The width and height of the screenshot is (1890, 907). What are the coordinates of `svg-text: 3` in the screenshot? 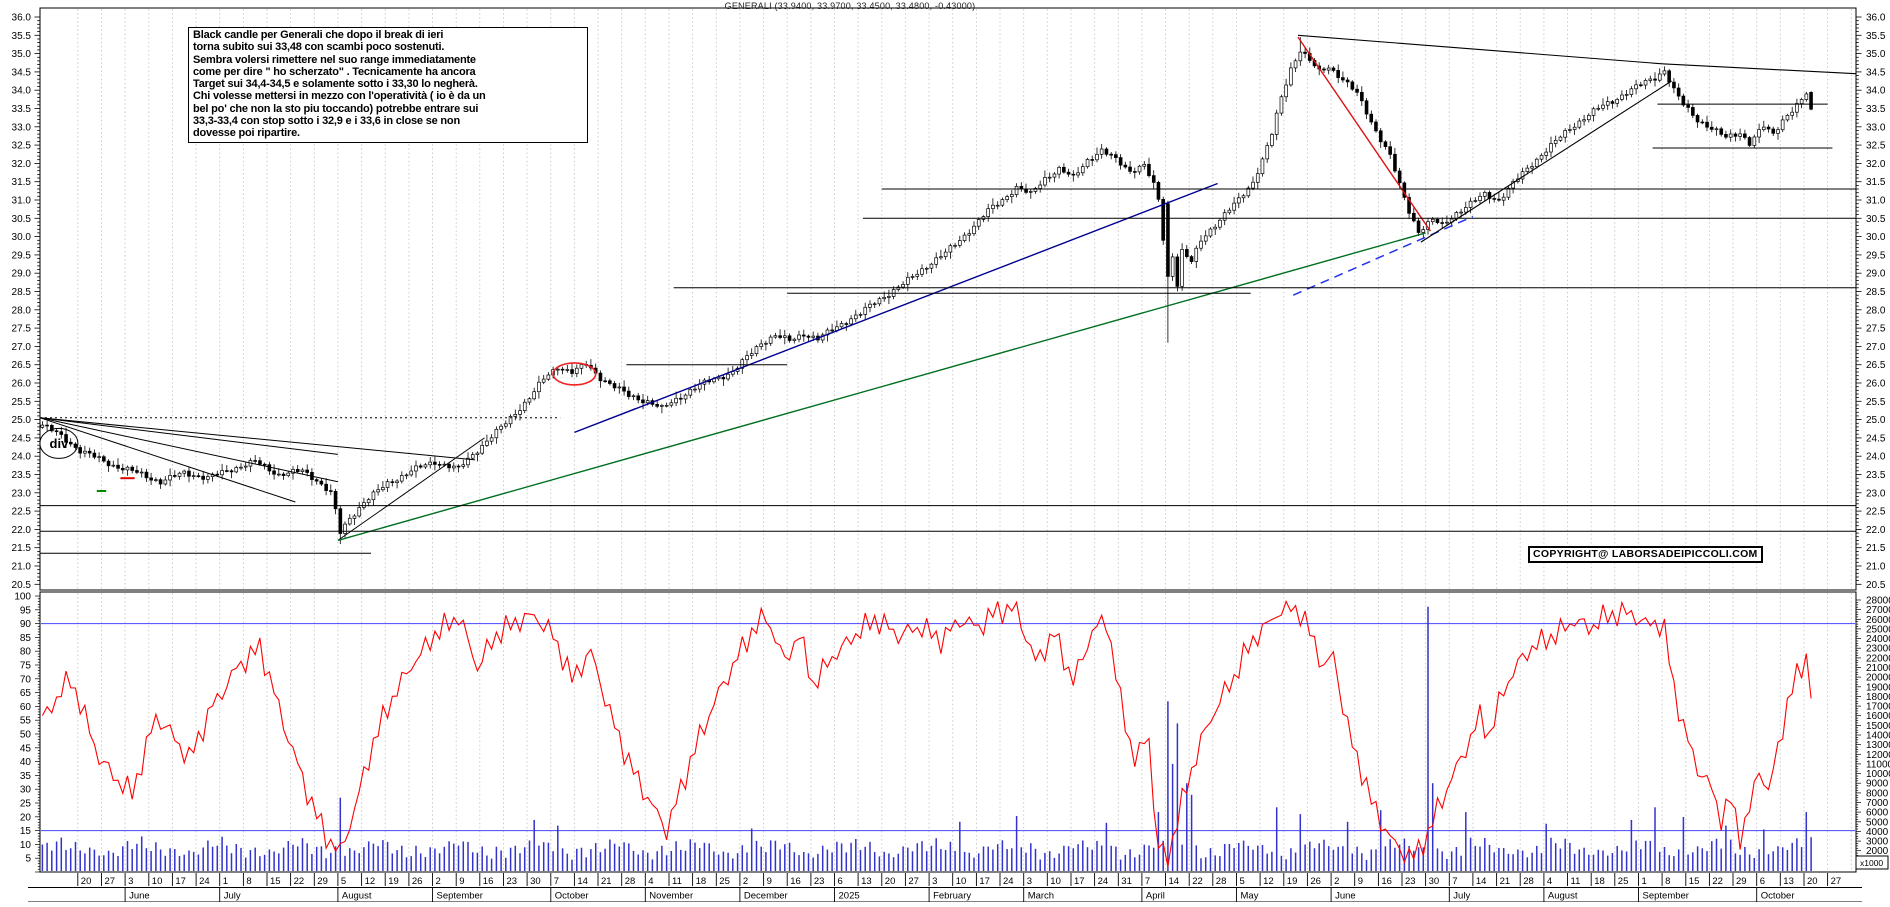 It's located at (1029, 881).